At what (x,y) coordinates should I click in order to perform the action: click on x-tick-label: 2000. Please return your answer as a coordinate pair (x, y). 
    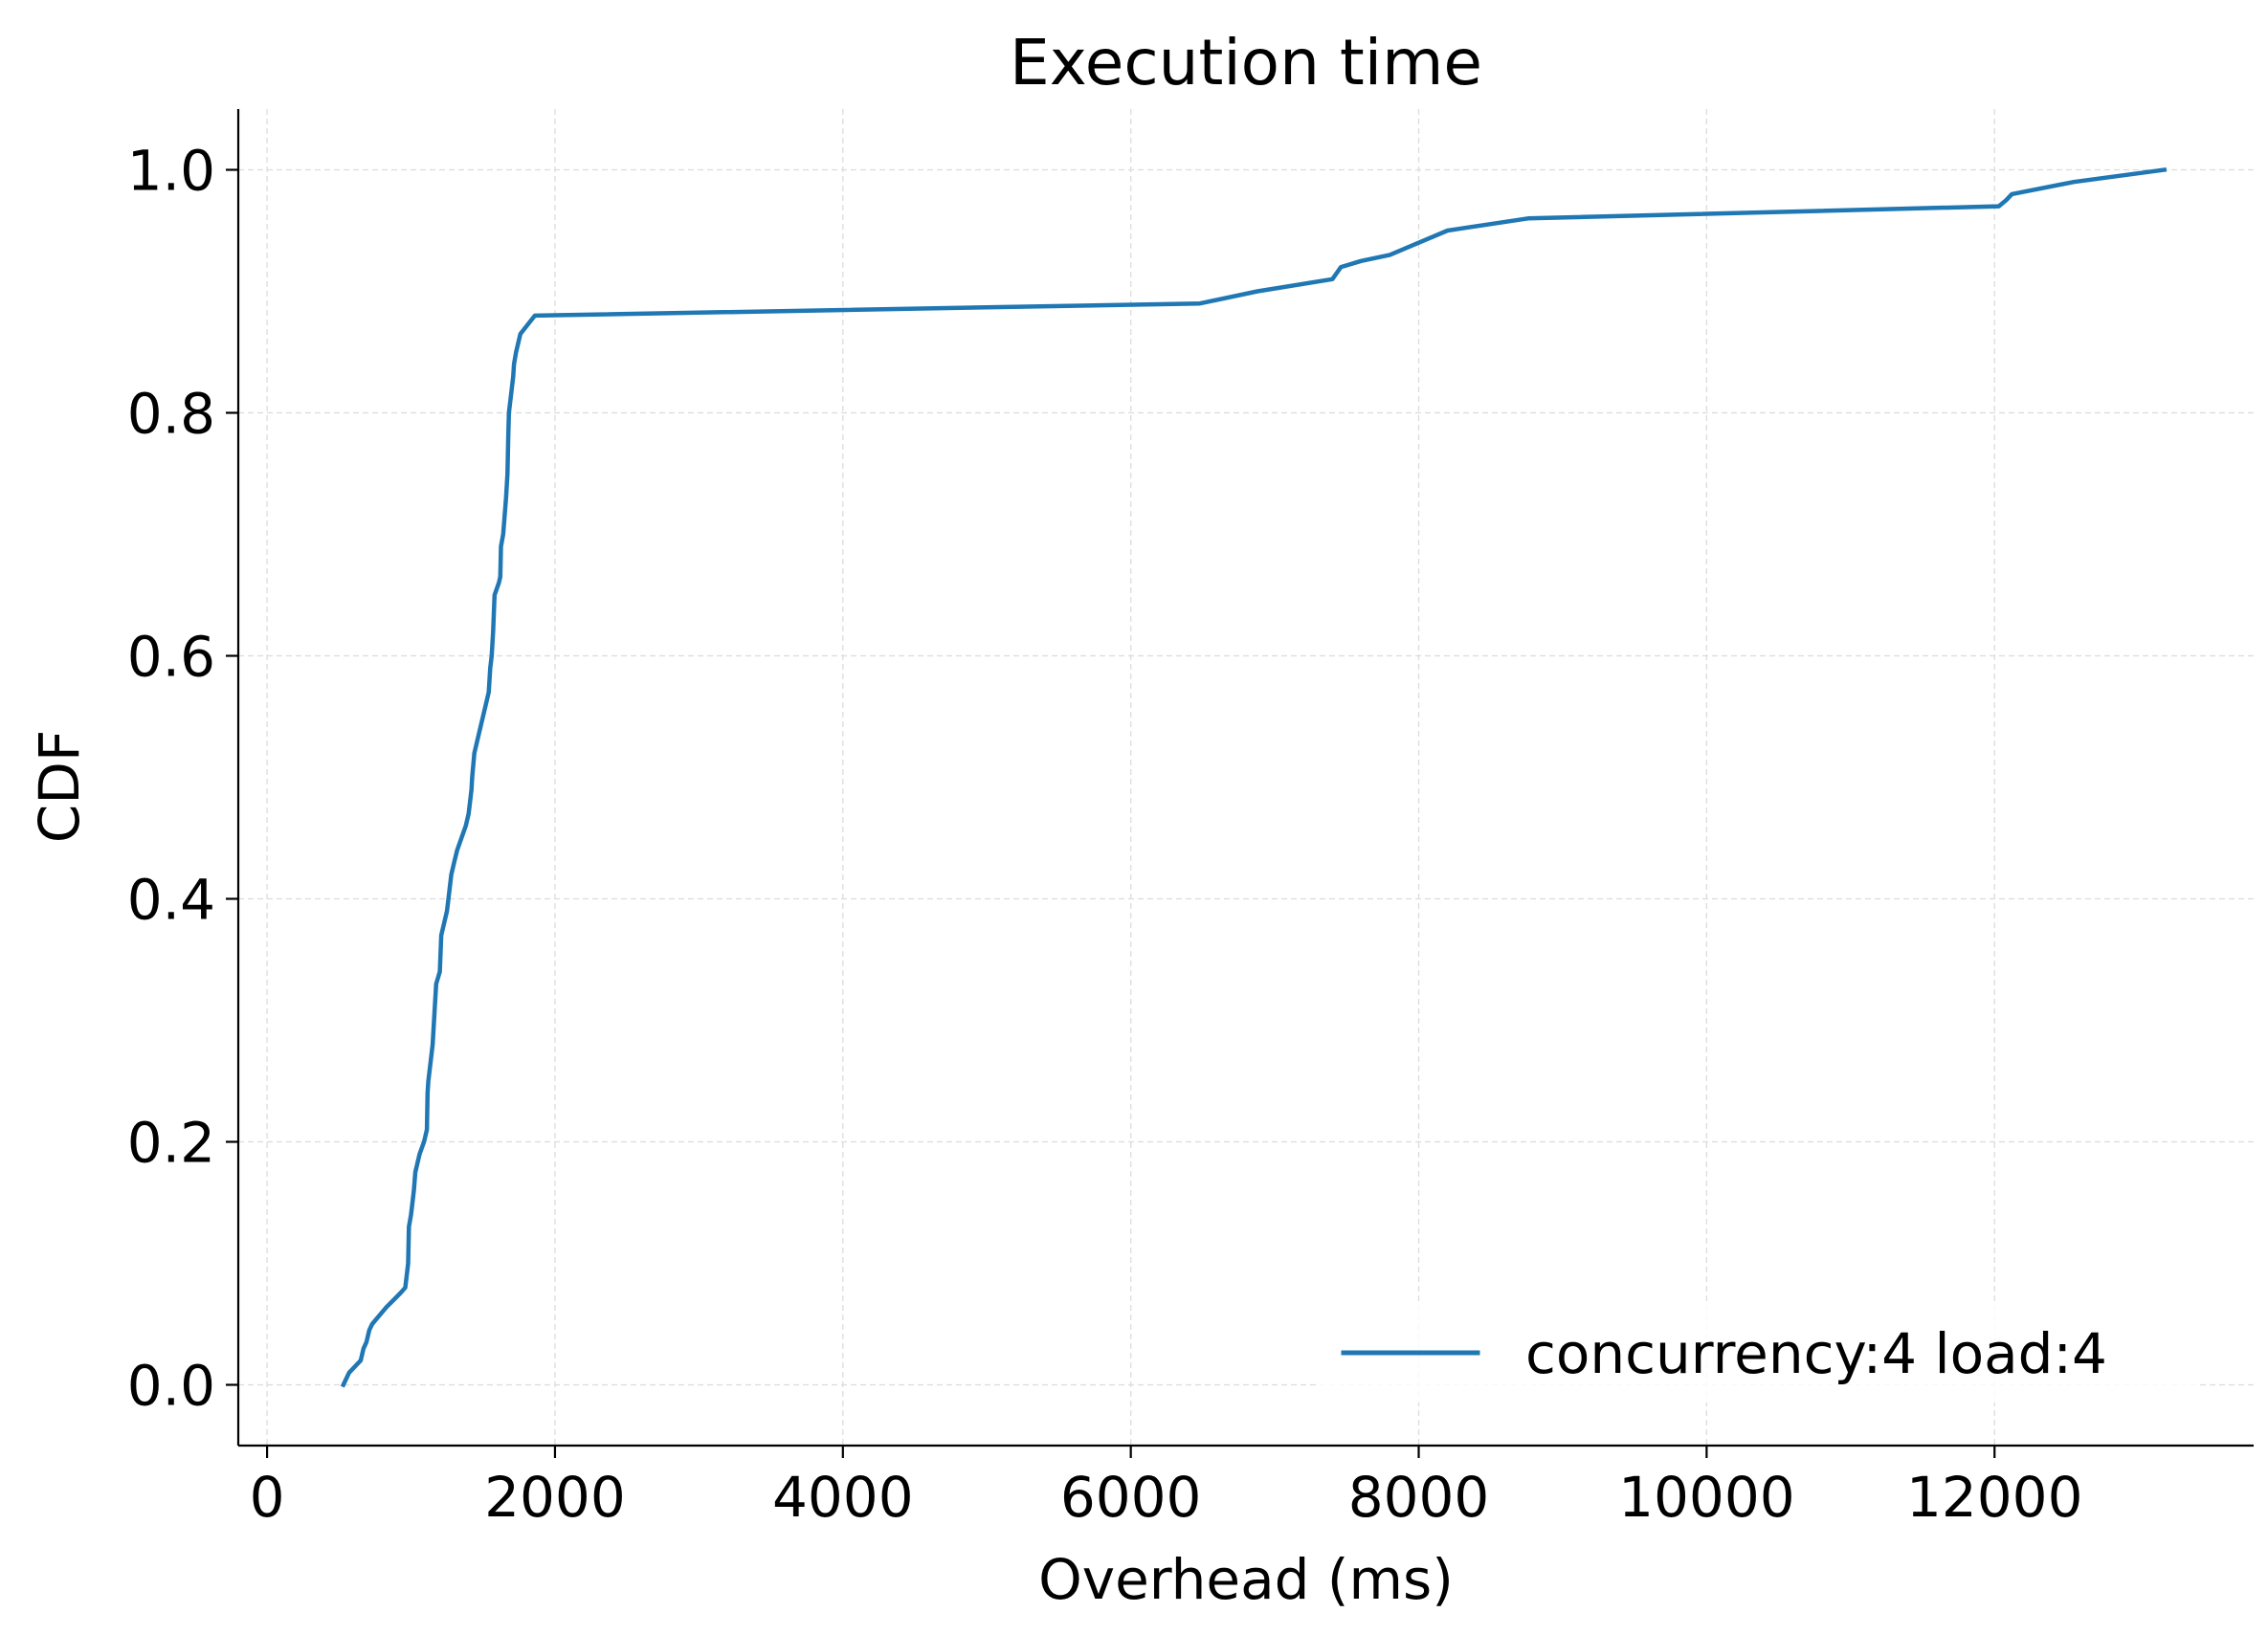
    Looking at the image, I should click on (555, 1497).